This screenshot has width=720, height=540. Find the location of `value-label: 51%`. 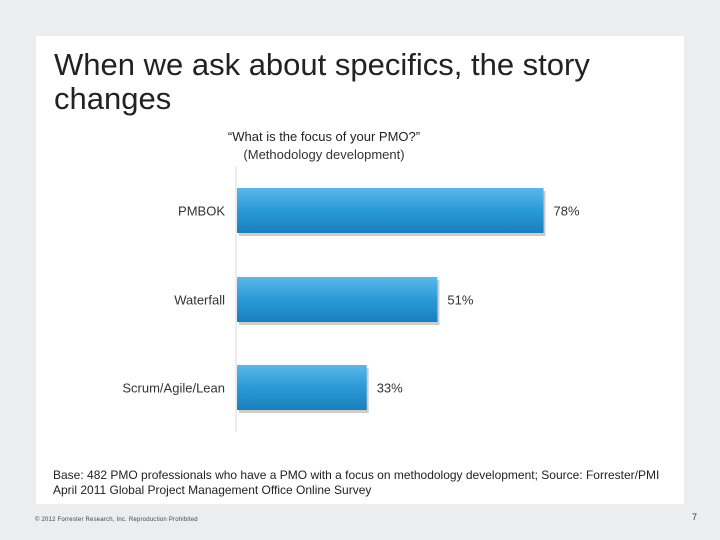

value-label: 51% is located at coordinates (460, 300).